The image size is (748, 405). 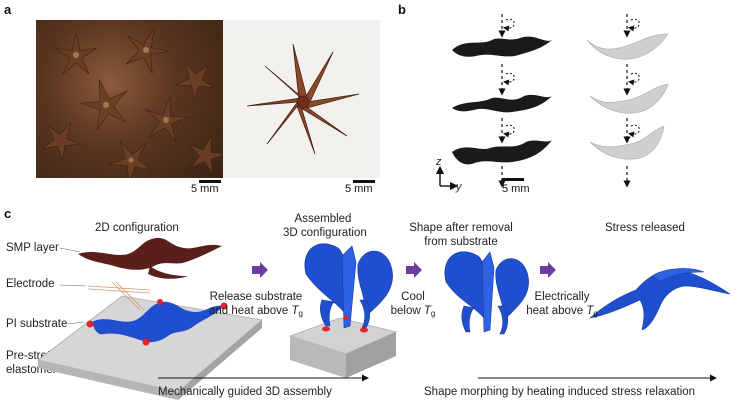 I want to click on label-pi-substrate: PI substrate, so click(x=37, y=324).